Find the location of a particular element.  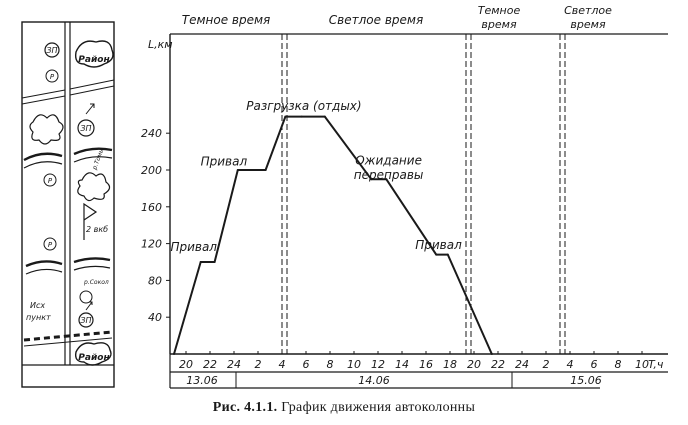

scheme-label: 2 вкб is located at coordinates (97, 229).